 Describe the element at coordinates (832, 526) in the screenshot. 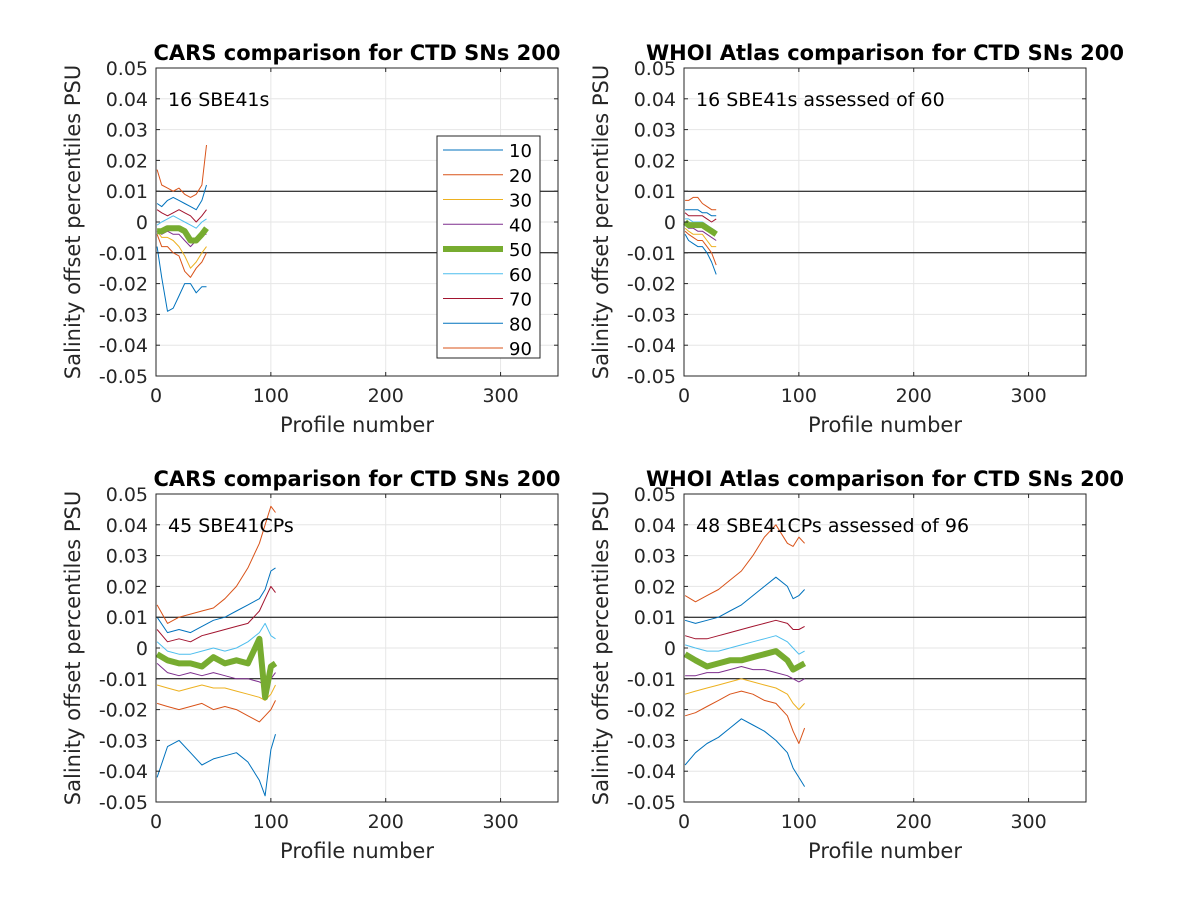

I see `annotation-text: 48 SBE41CPs assessed of 96` at that location.